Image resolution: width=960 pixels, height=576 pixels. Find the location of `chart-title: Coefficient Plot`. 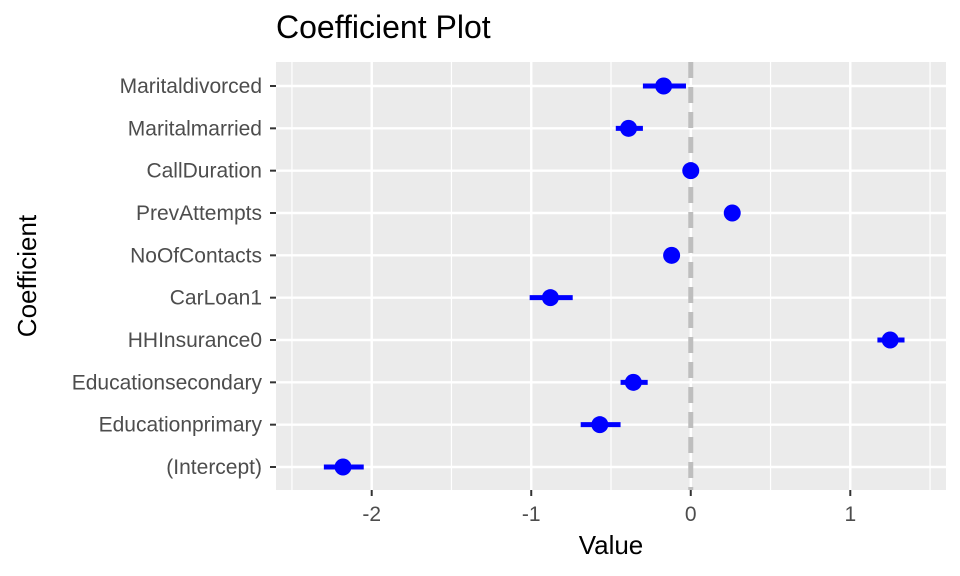

chart-title: Coefficient Plot is located at coordinates (383, 27).